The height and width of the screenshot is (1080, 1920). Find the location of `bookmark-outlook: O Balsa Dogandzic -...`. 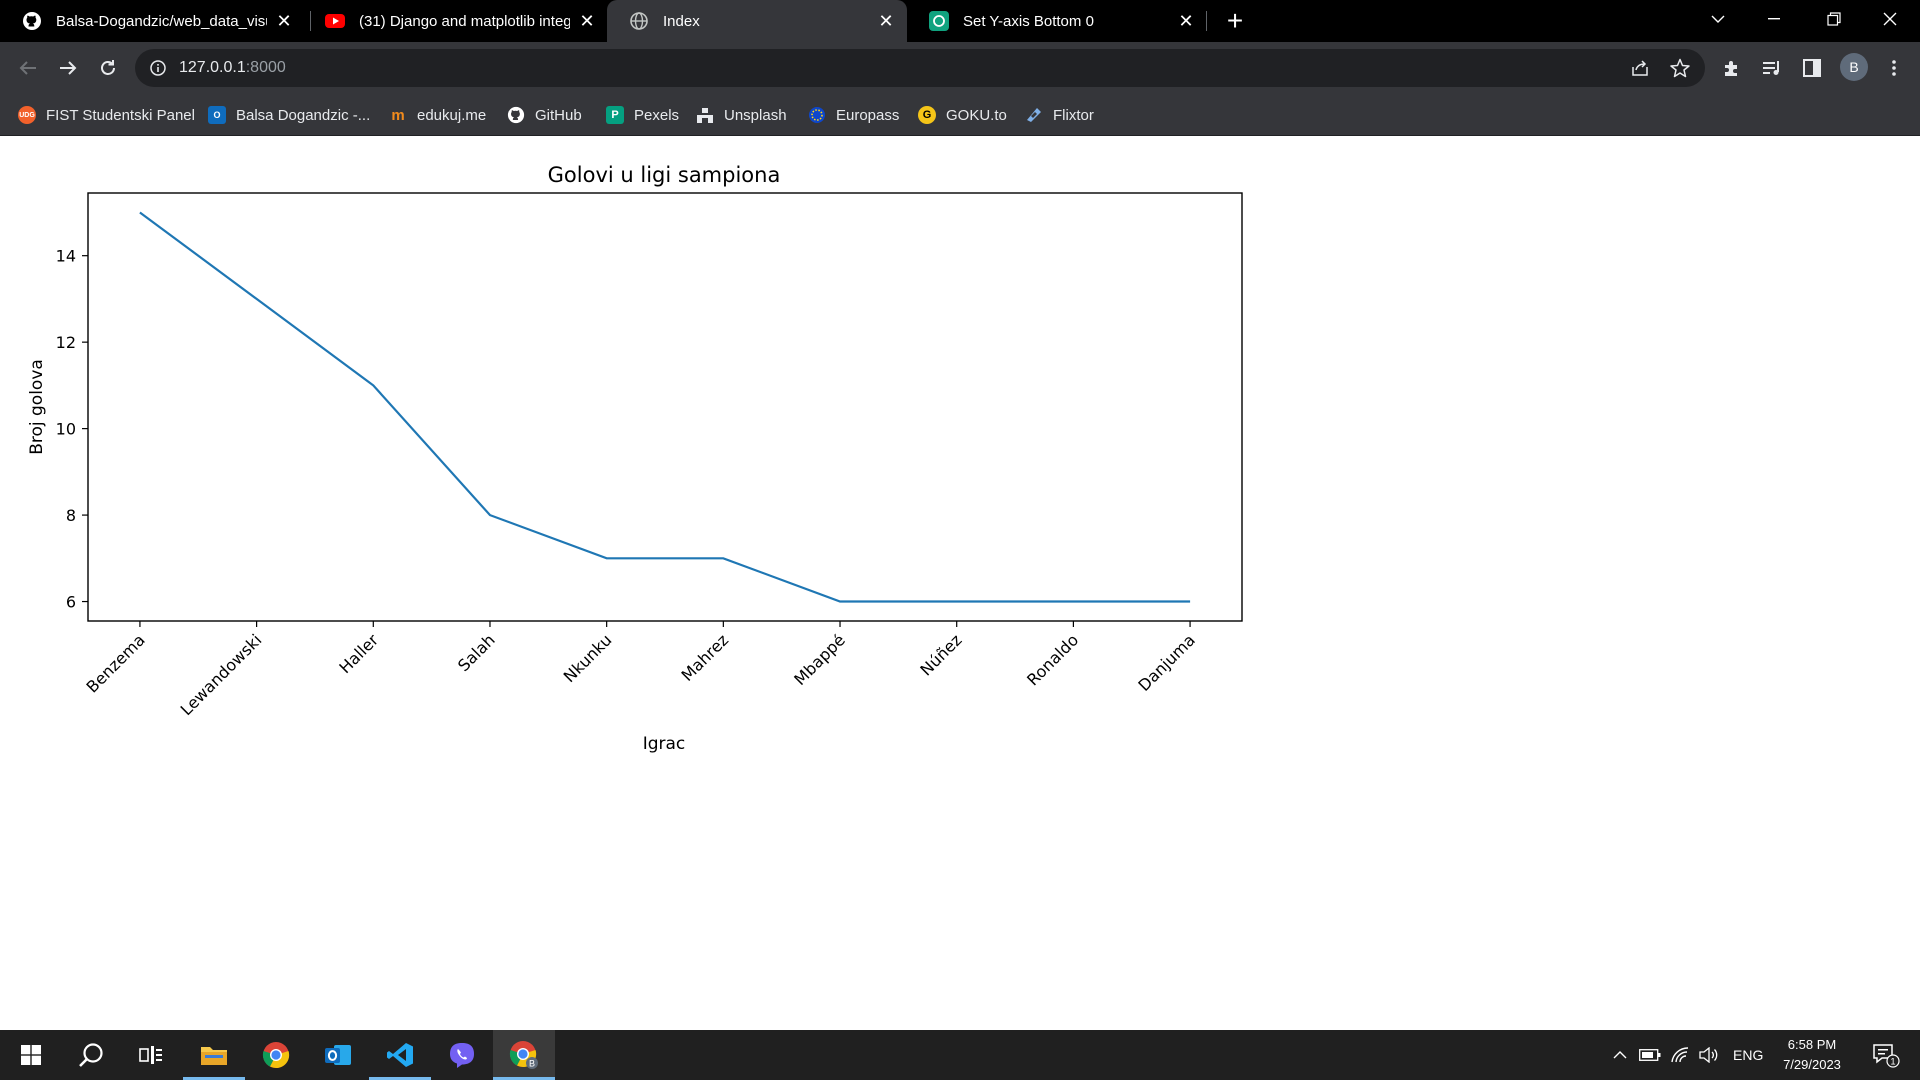

bookmark-outlook: O Balsa Dogandzic -... is located at coordinates (289, 115).